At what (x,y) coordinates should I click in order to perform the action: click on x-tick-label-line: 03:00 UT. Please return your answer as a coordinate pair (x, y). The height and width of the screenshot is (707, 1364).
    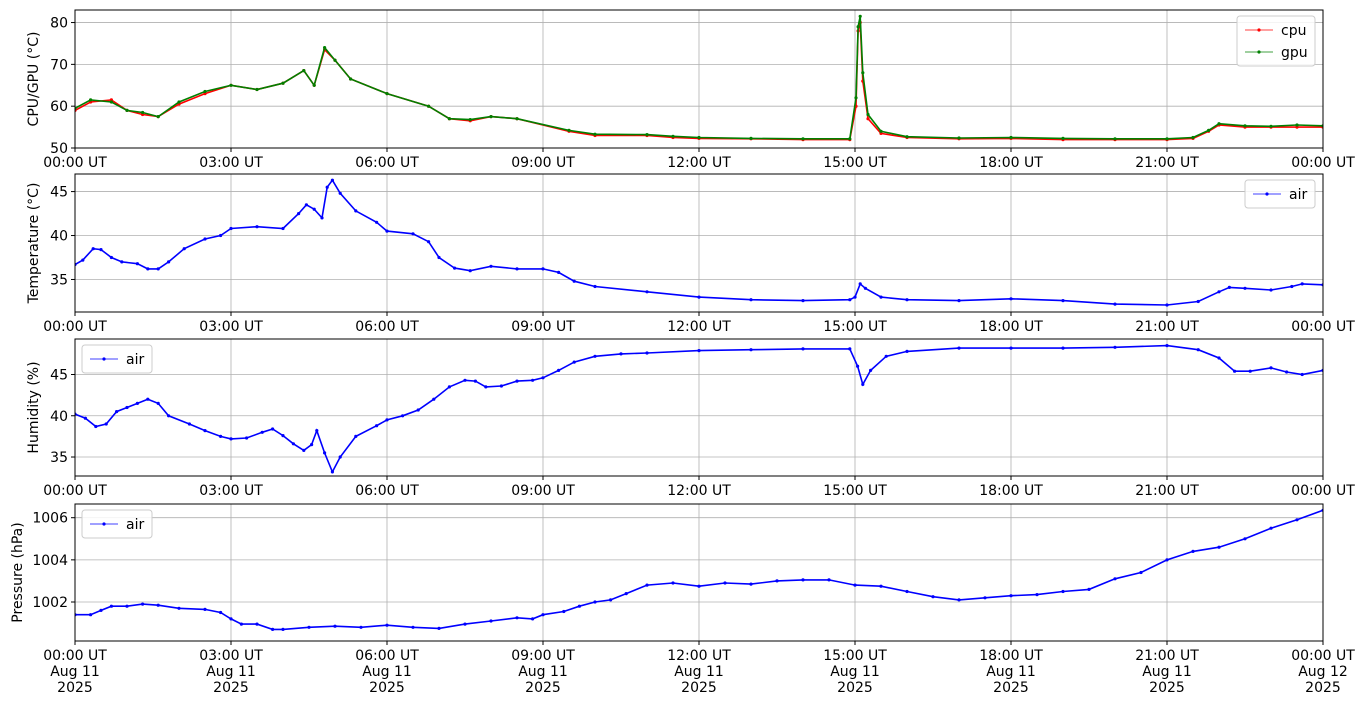
    Looking at the image, I should click on (231, 327).